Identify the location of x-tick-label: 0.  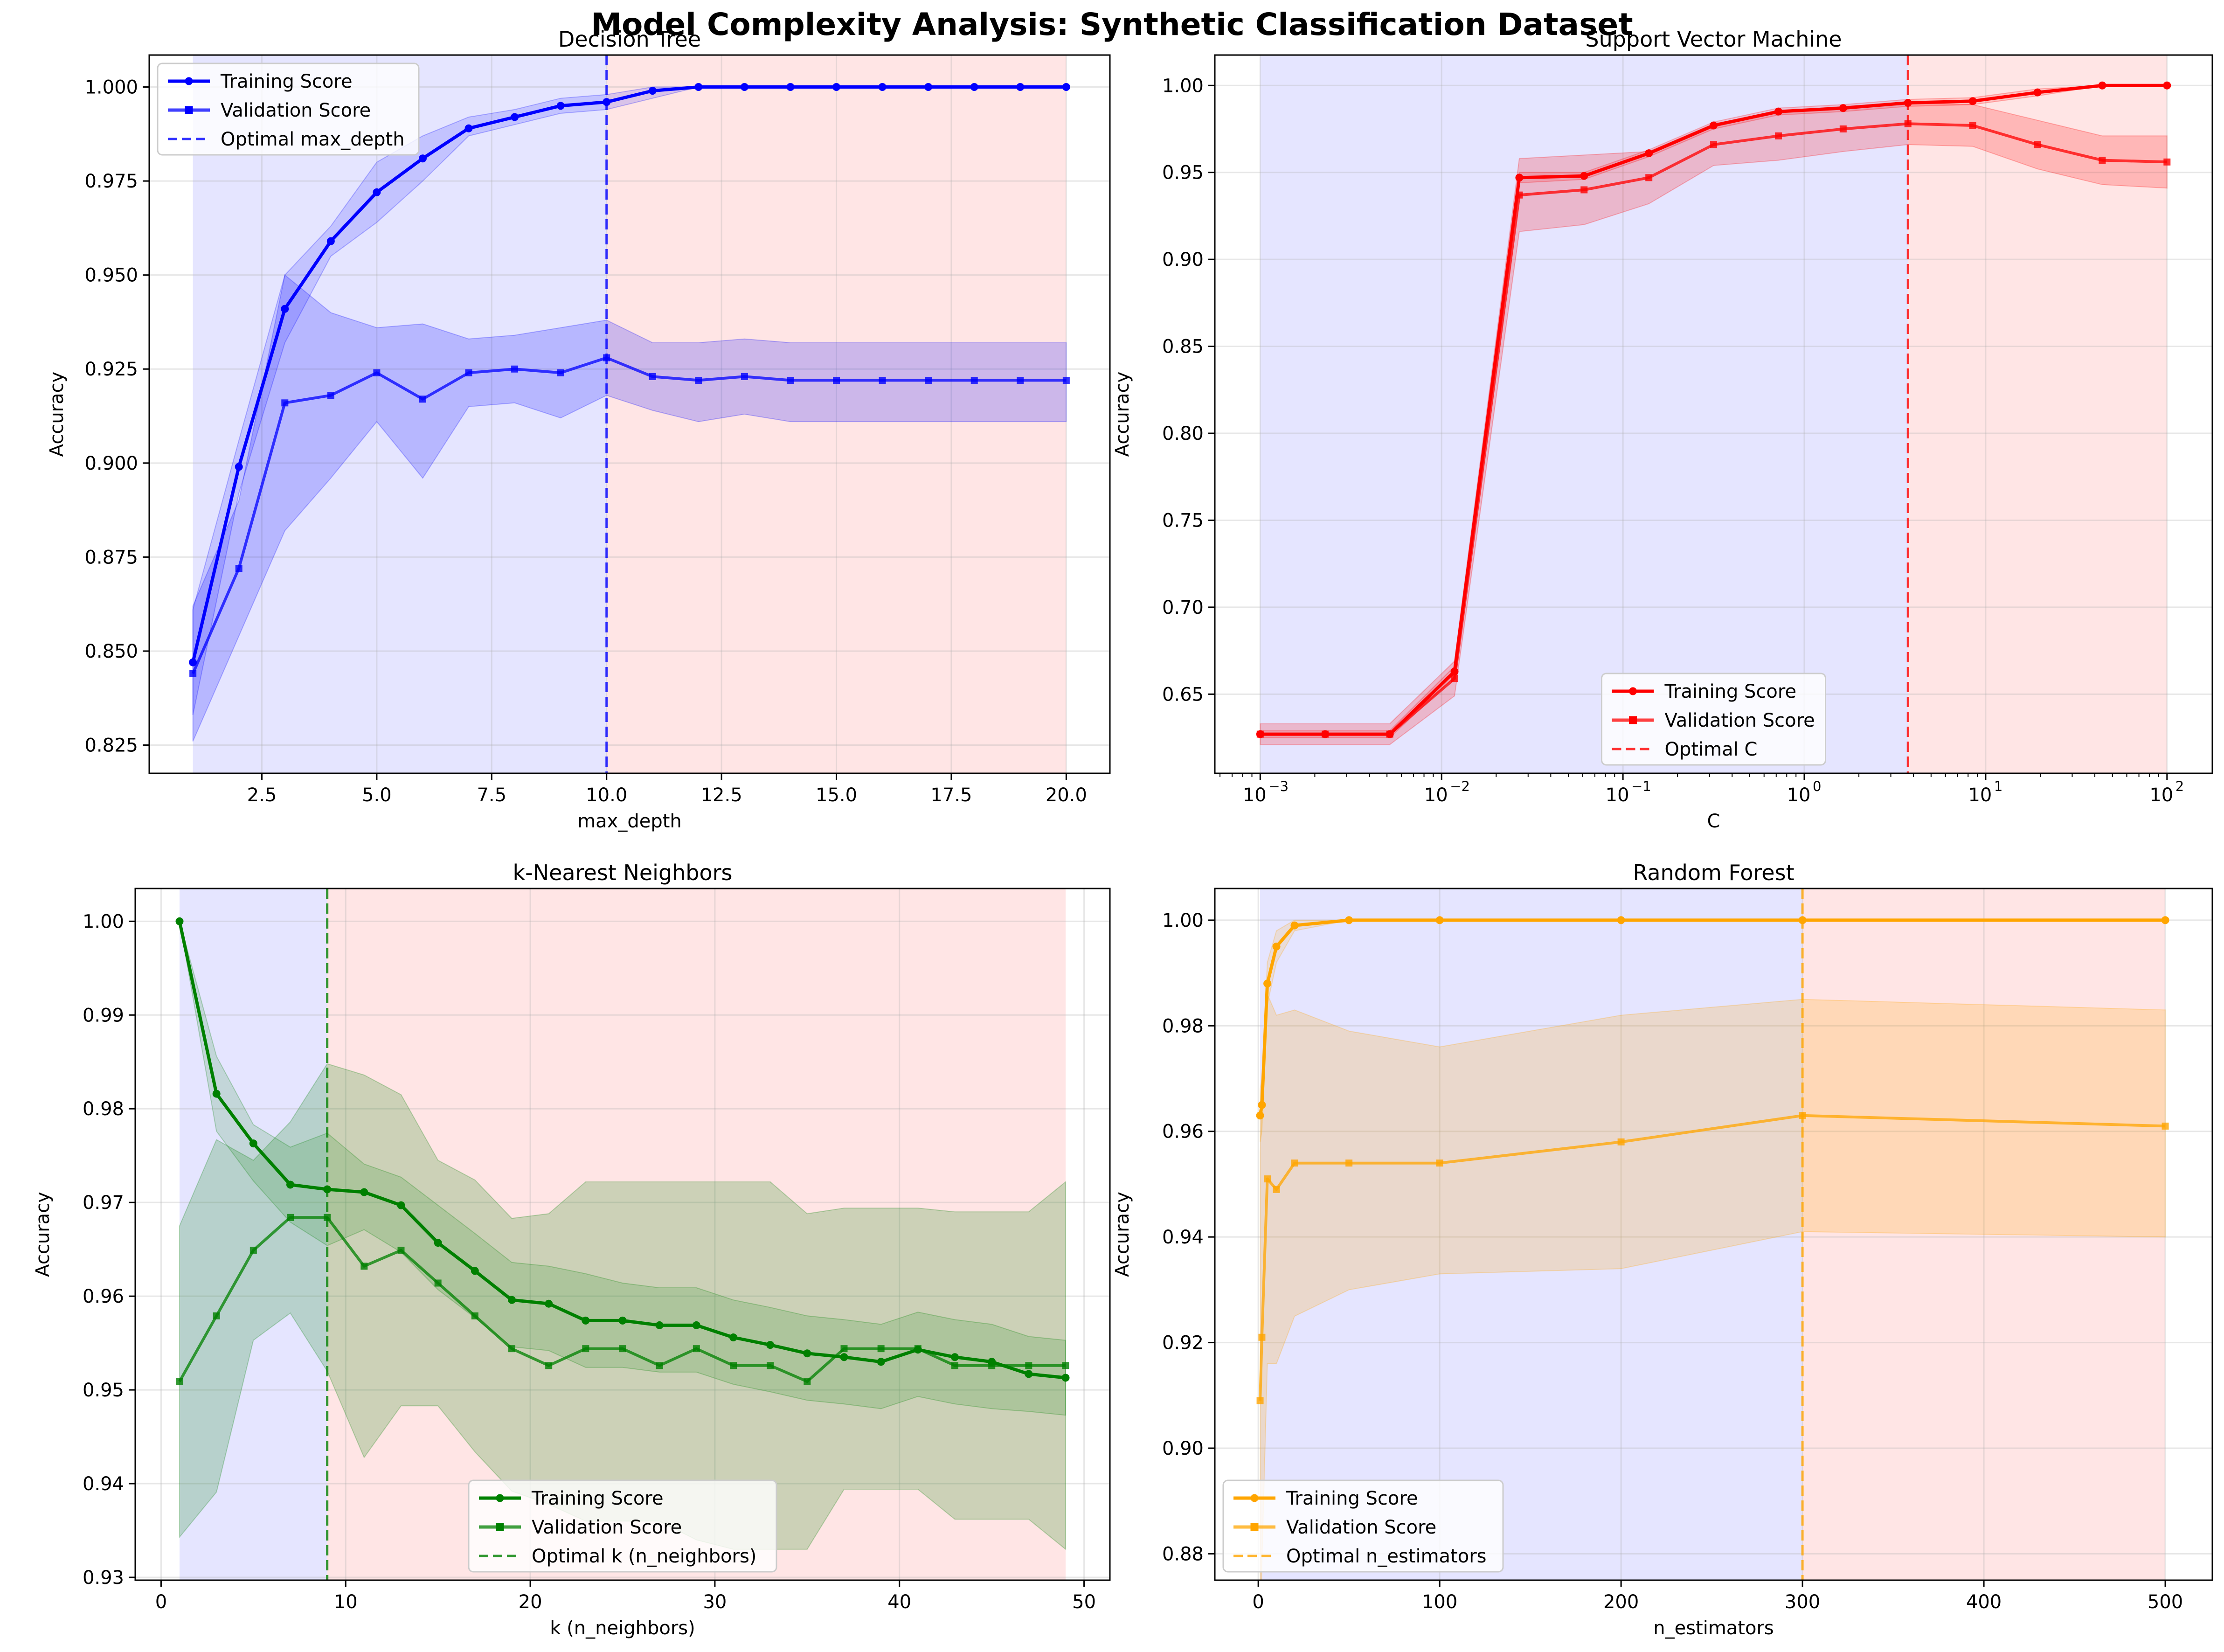
(161, 1602).